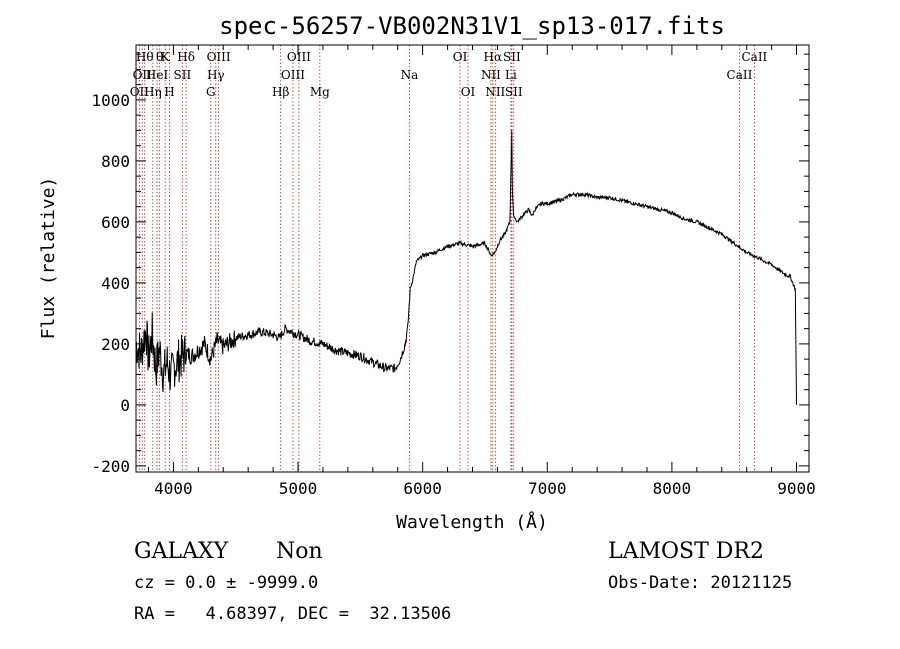 The image size is (900, 649). Describe the element at coordinates (472, 26) in the screenshot. I see `chart-title: spec-56257-VB002N31V1_sp13-017.fits` at that location.